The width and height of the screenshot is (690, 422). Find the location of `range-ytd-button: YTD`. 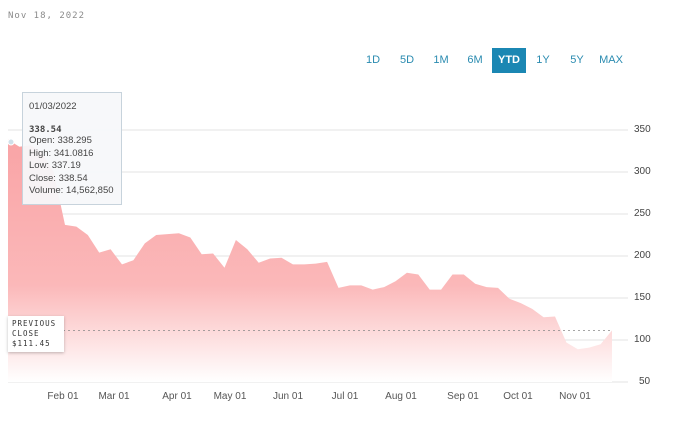

range-ytd-button: YTD is located at coordinates (509, 60).